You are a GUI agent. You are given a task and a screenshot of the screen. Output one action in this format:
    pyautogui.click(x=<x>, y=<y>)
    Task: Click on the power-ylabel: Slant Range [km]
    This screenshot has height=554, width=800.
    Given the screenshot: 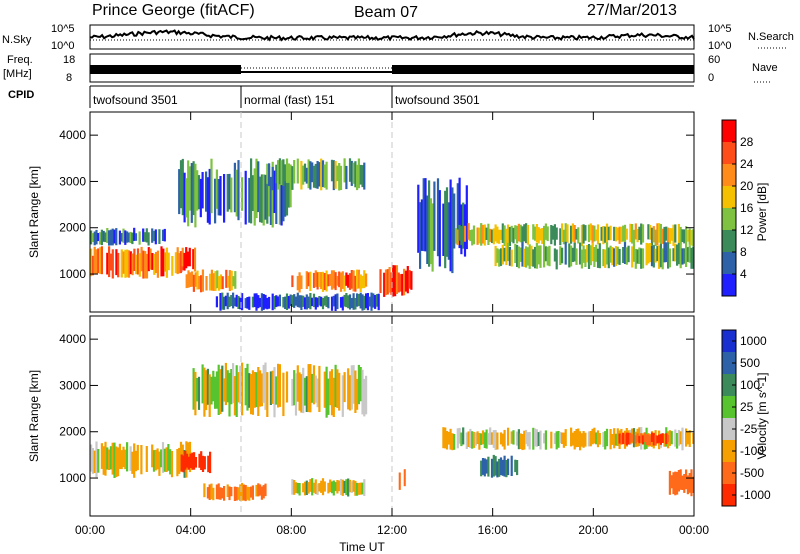 What is the action you would take?
    pyautogui.click(x=34, y=212)
    